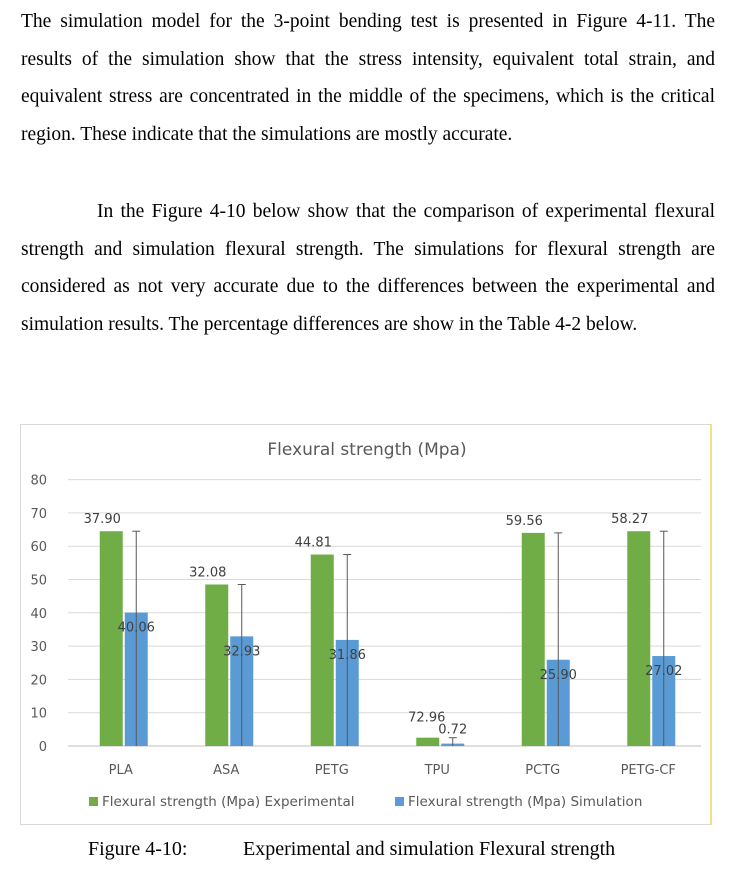  What do you see at coordinates (138, 849) in the screenshot?
I see `figure-caption-label: Figure 4-10:` at bounding box center [138, 849].